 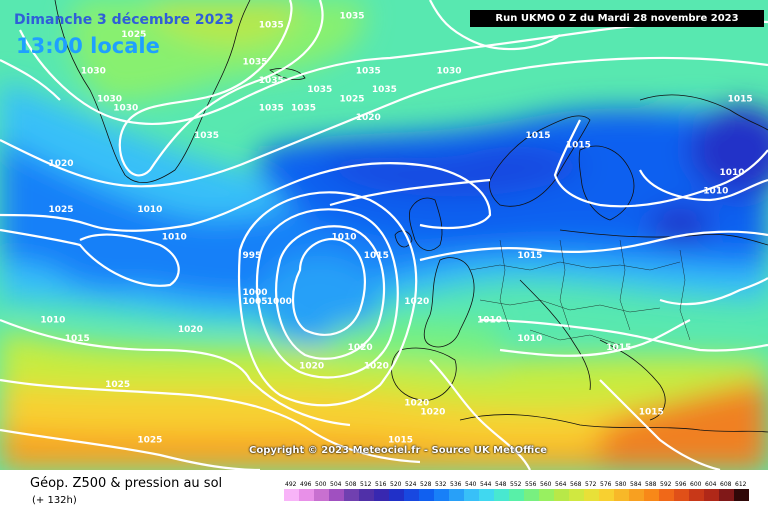 What do you see at coordinates (636, 484) in the screenshot?
I see `scale-value: 584` at bounding box center [636, 484].